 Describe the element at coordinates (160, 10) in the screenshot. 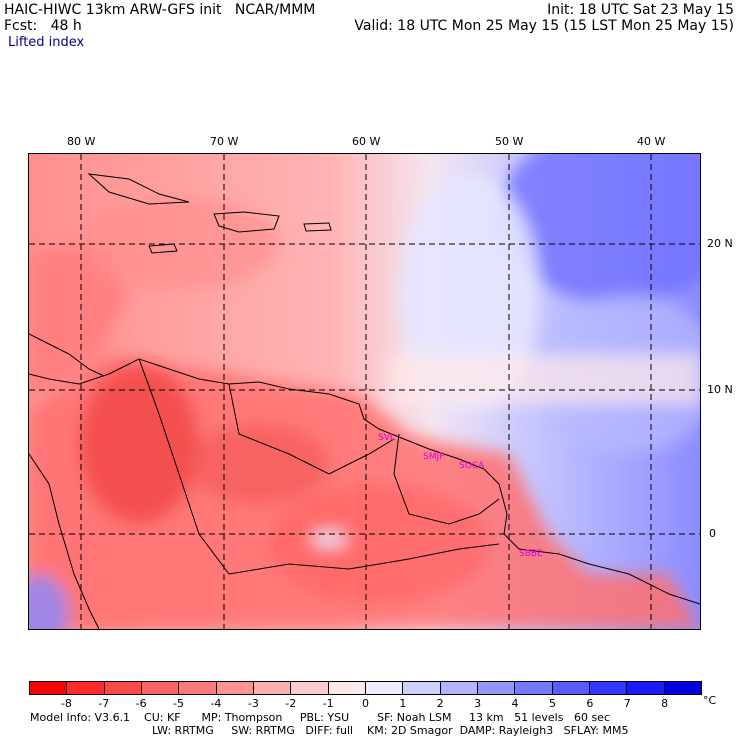

I see `model-title: HAIC-HIWC 13km ARW-GFS init NCAR/MMM` at that location.